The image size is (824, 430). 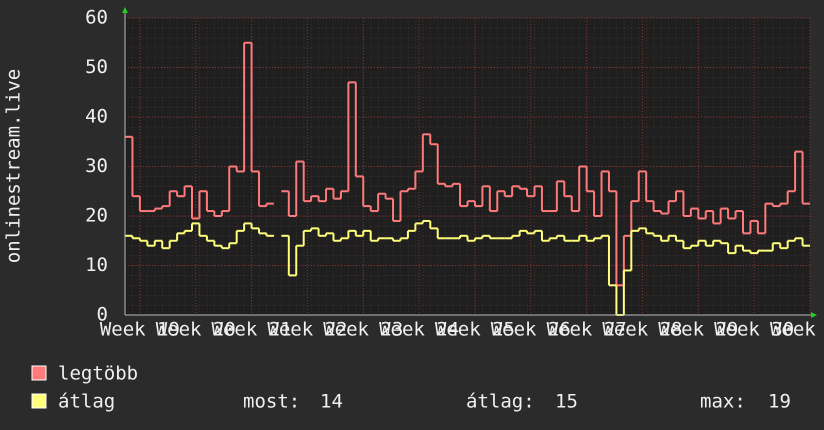 I want to click on x-tick-label: Week 29, so click(x=698, y=330).